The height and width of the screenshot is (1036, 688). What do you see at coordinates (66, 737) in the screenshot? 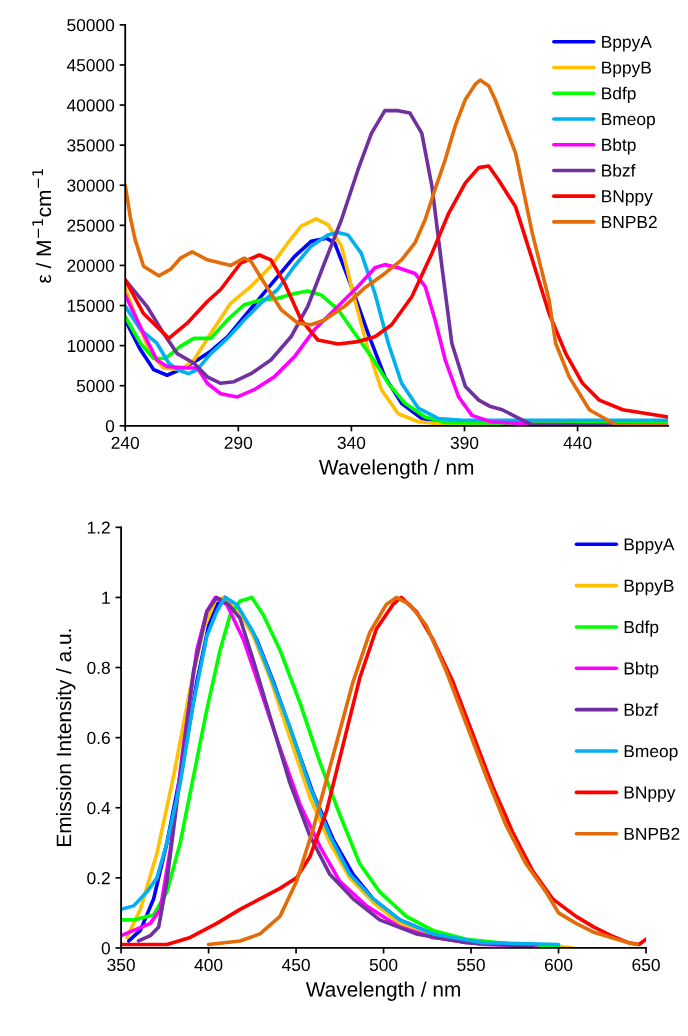
I see `y-axis-title: Emission Intensity / a.u.` at bounding box center [66, 737].